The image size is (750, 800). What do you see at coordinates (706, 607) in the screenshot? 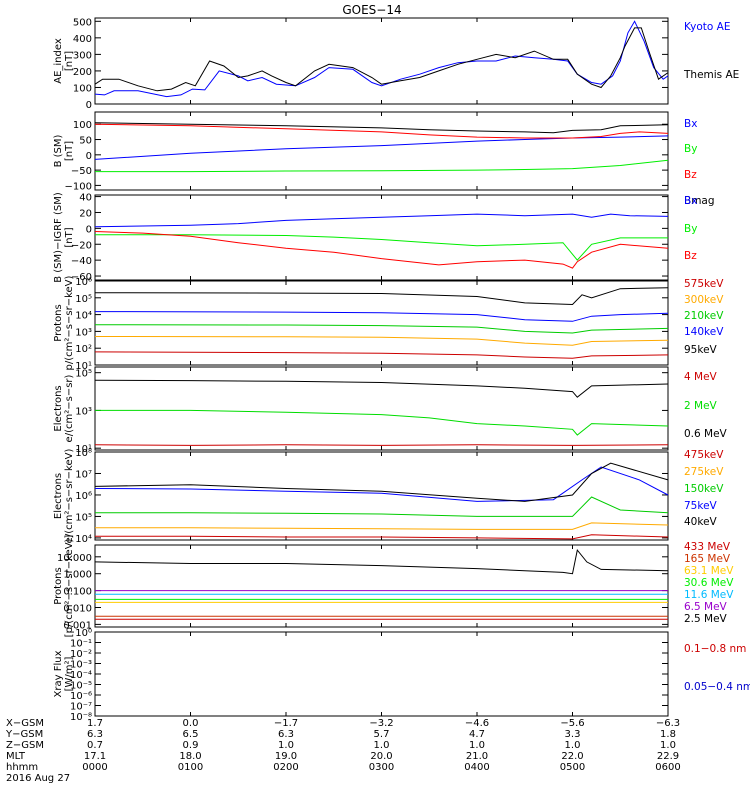
I see `legend-entry: 6.5 MeV` at bounding box center [706, 607].